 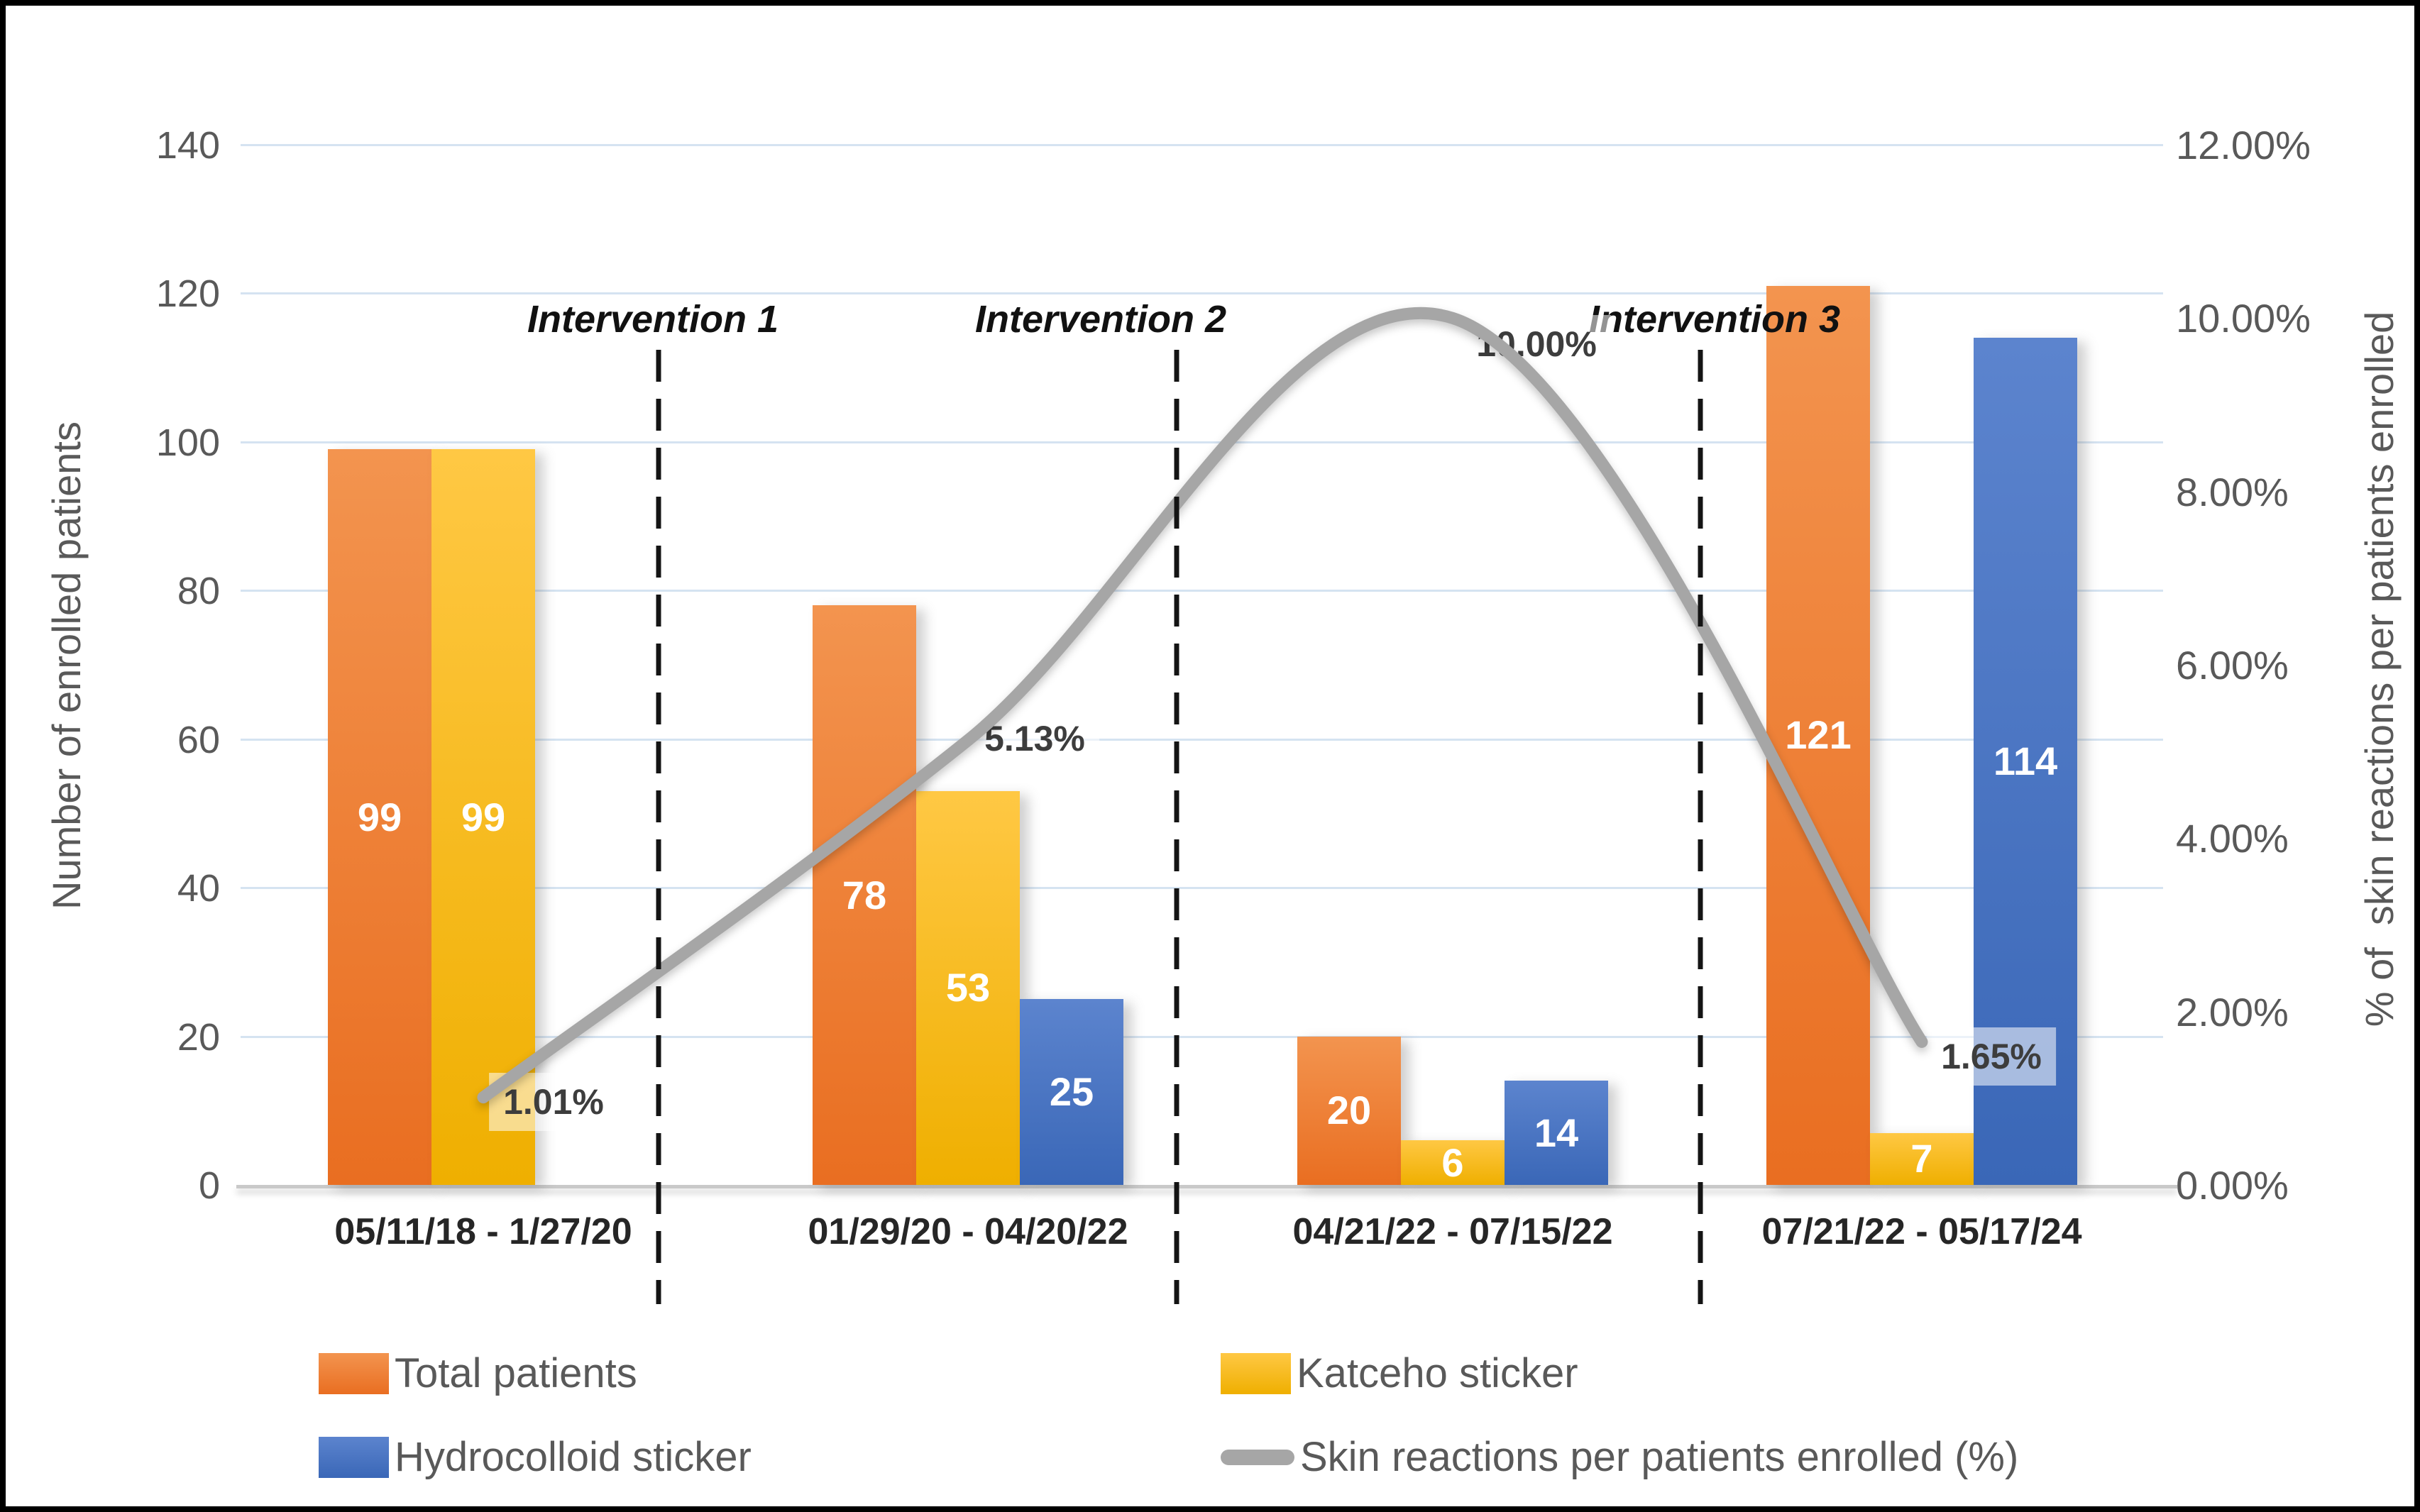 What do you see at coordinates (554, 1102) in the screenshot?
I see `line-point-label: 1.01%` at bounding box center [554, 1102].